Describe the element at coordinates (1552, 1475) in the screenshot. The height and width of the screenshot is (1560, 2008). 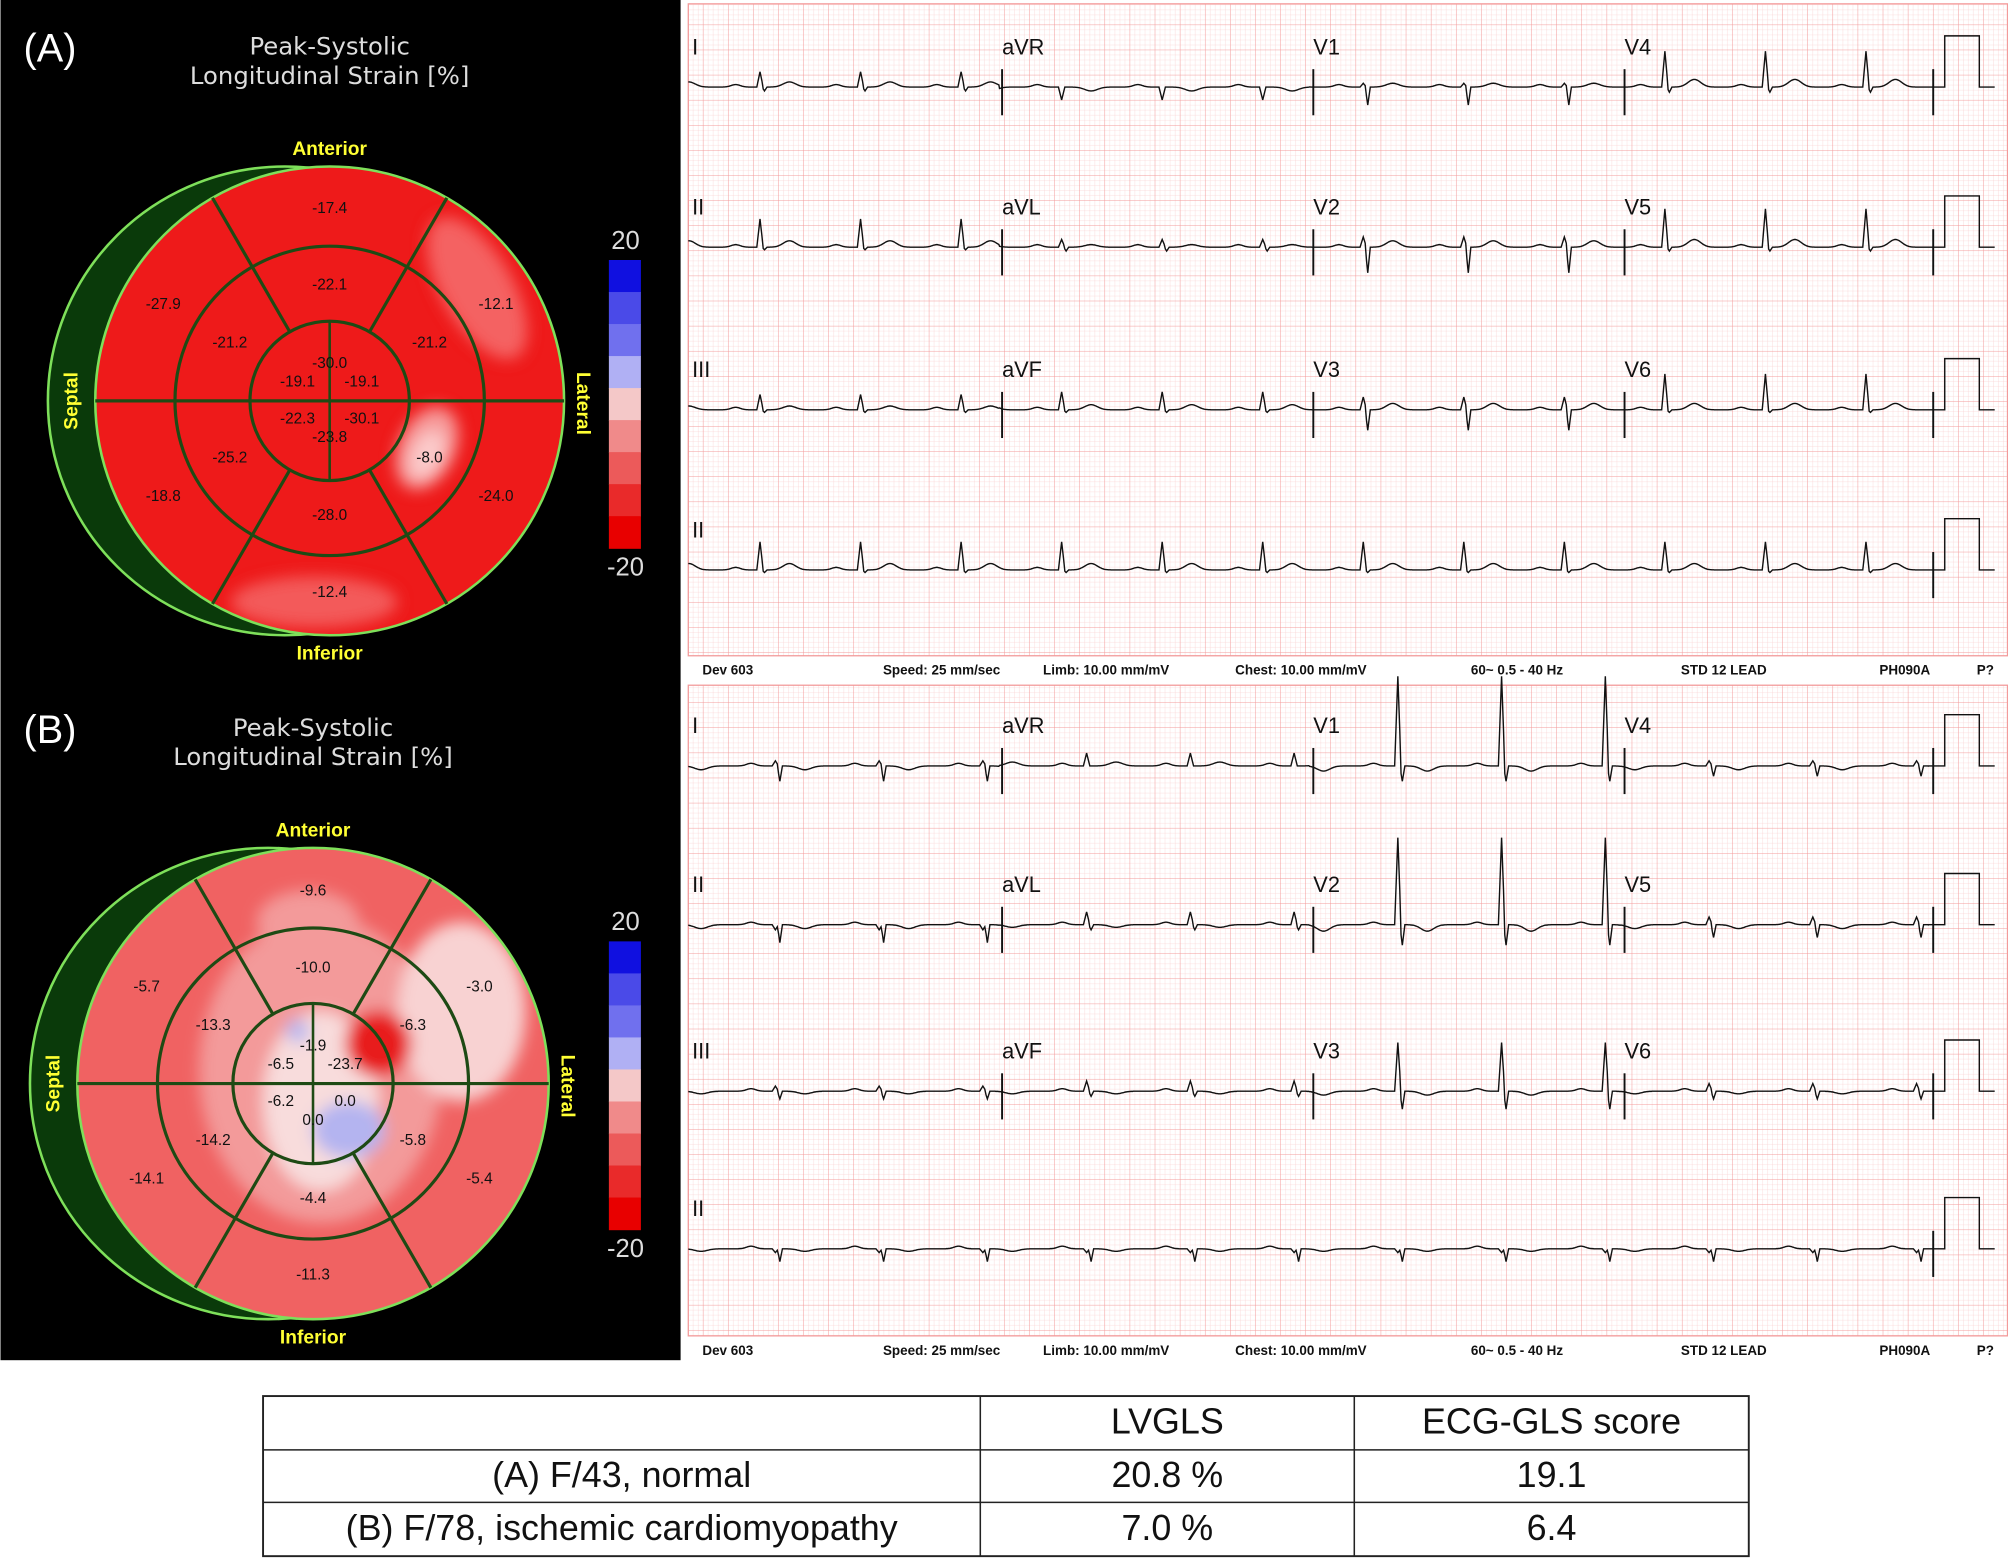
I see `table-cell: 19.1` at that location.